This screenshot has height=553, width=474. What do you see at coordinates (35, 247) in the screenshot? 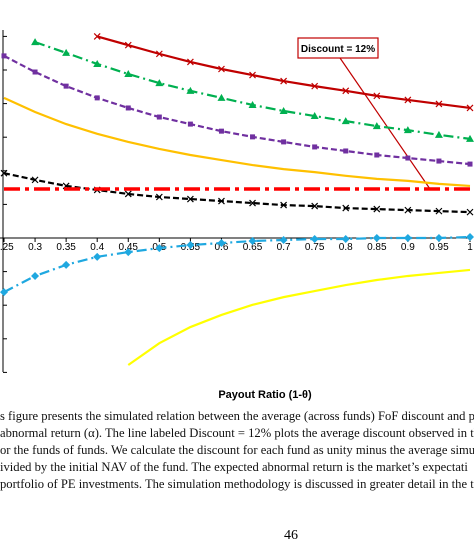
I see `x-tick-label: 0.3` at bounding box center [35, 247].